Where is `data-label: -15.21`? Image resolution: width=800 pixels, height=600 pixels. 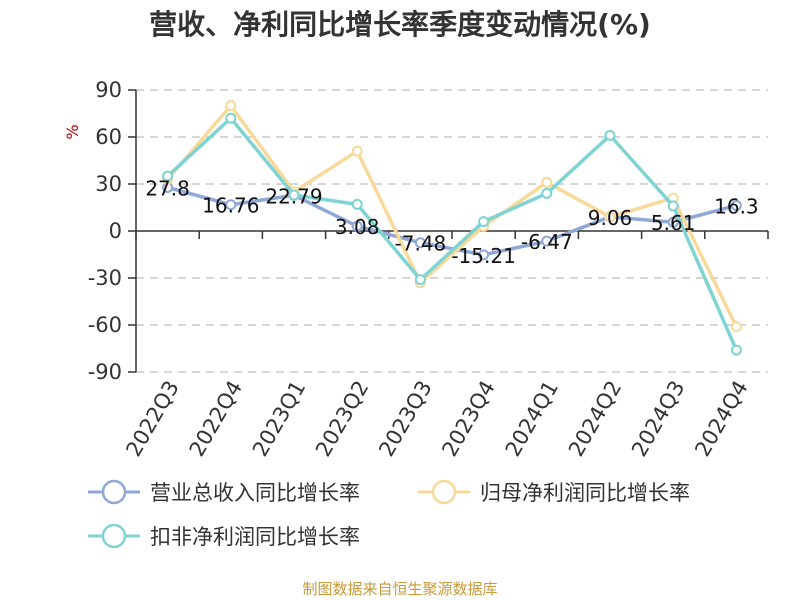
data-label: -15.21 is located at coordinates (483, 256).